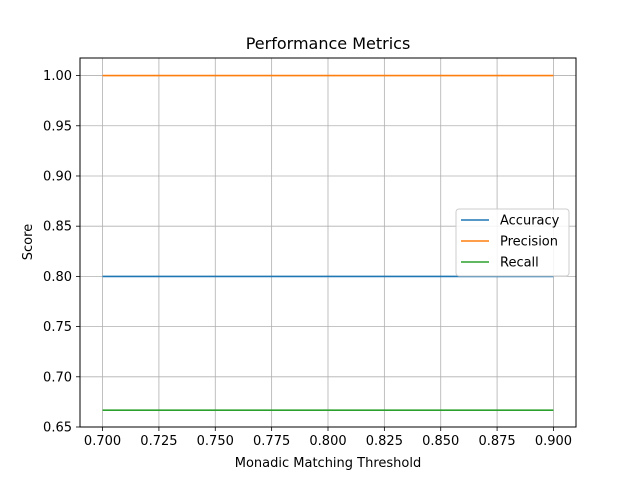 The image size is (640, 480). Describe the element at coordinates (57, 176) in the screenshot. I see `y-tick-label: 0.90` at that location.